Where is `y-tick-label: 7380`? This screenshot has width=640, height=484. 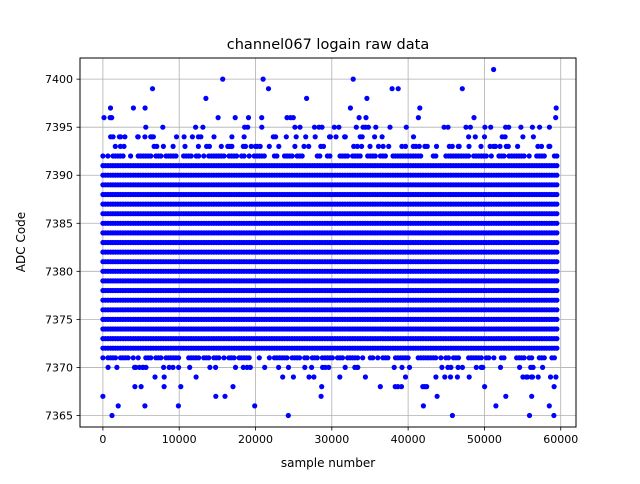 y-tick-label: 7380 is located at coordinates (59, 271).